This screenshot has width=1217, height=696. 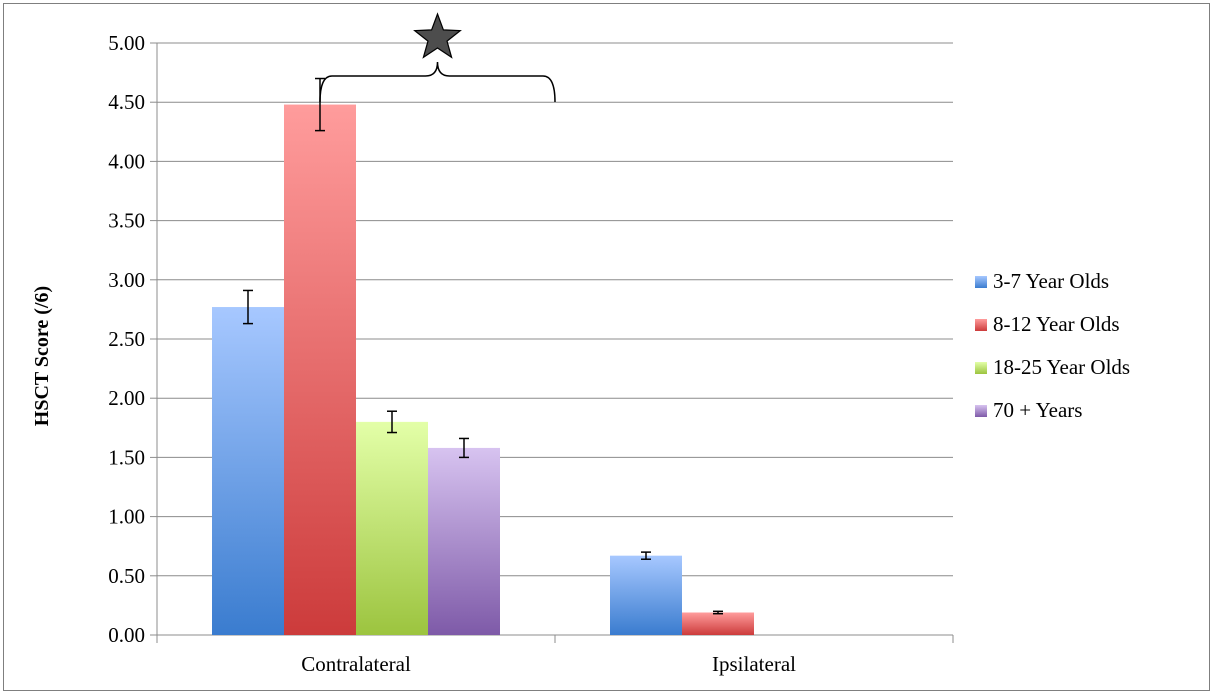 I want to click on y-axis-label: HSCT Score (/6), so click(x=42, y=356).